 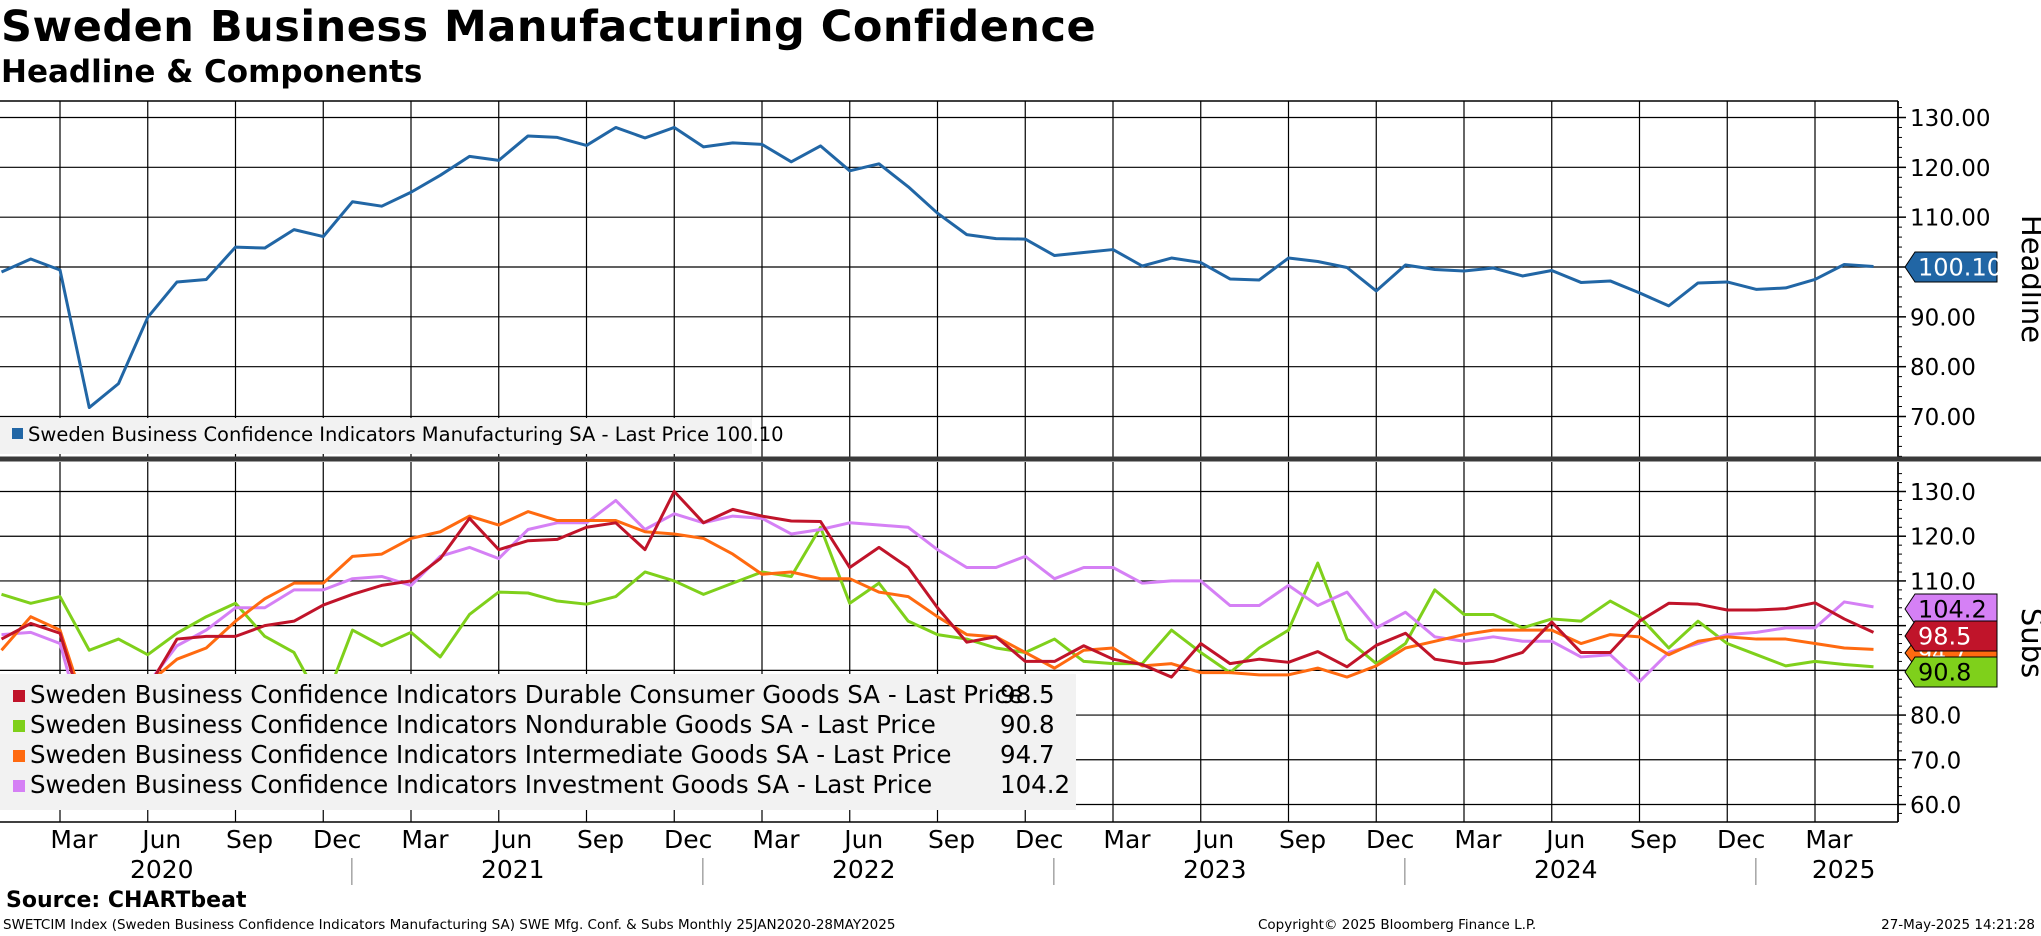 I want to click on source-note: Source: CHARTbeat, so click(x=126, y=900).